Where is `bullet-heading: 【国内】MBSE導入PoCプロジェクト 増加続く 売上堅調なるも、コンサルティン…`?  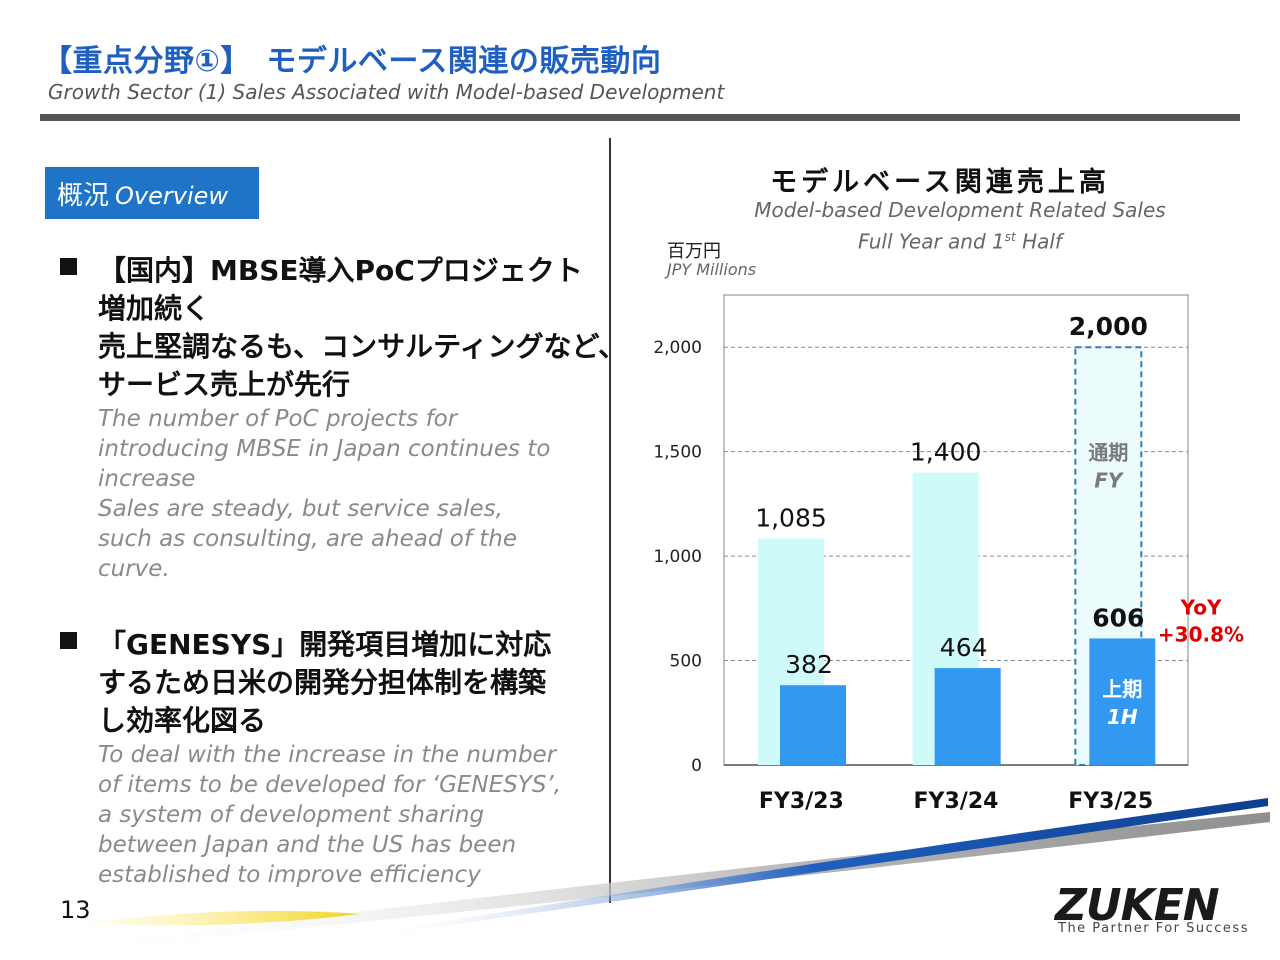 bullet-heading: 【国内】MBSE導入PoCプロジェクト 増加続く 売上堅調なるも、コンサルティン… is located at coordinates (362, 328).